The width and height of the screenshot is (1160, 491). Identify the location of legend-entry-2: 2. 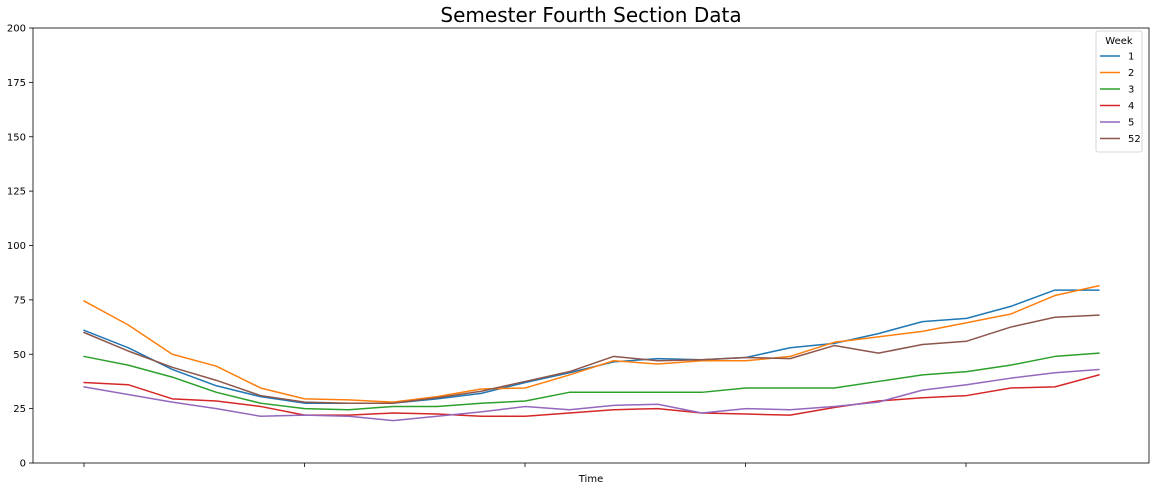
(1131, 73).